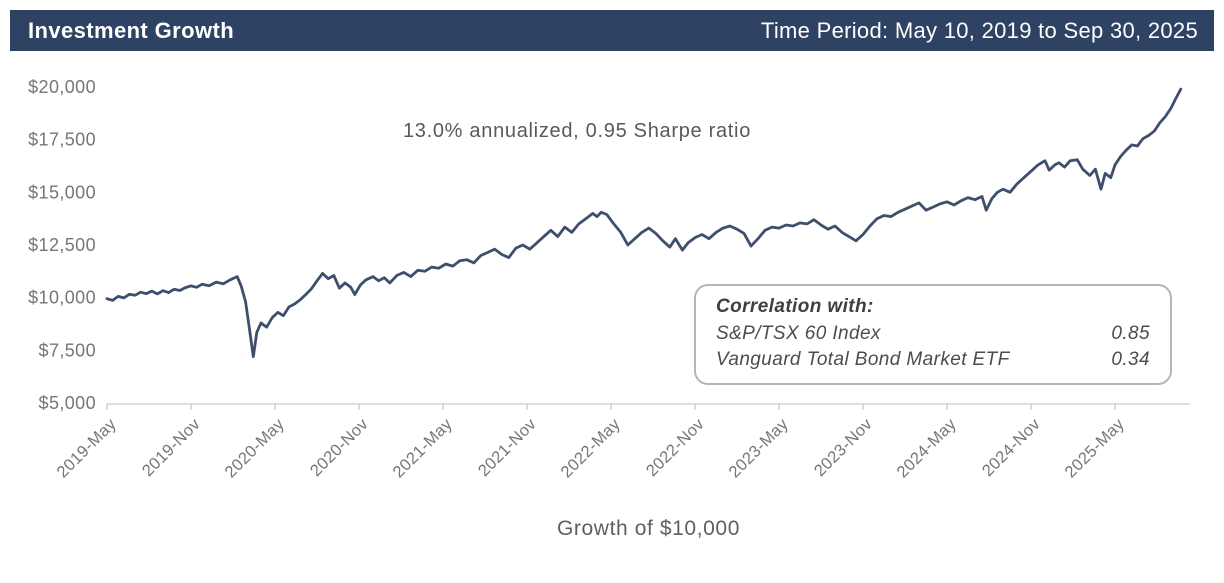  I want to click on y-axis-tick-label: $5,000, so click(67, 403).